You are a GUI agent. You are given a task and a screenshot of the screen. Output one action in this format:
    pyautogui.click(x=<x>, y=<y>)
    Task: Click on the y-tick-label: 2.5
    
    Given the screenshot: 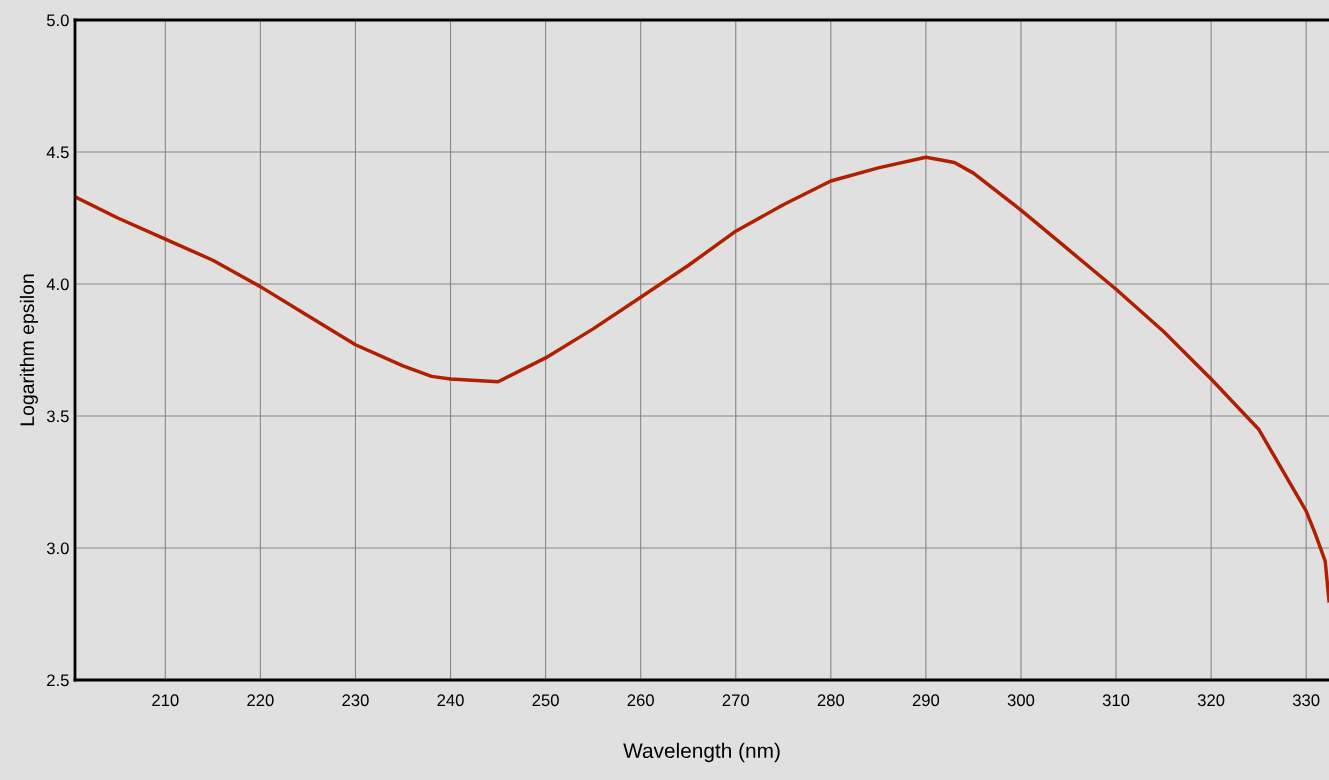 What is the action you would take?
    pyautogui.click(x=58, y=680)
    